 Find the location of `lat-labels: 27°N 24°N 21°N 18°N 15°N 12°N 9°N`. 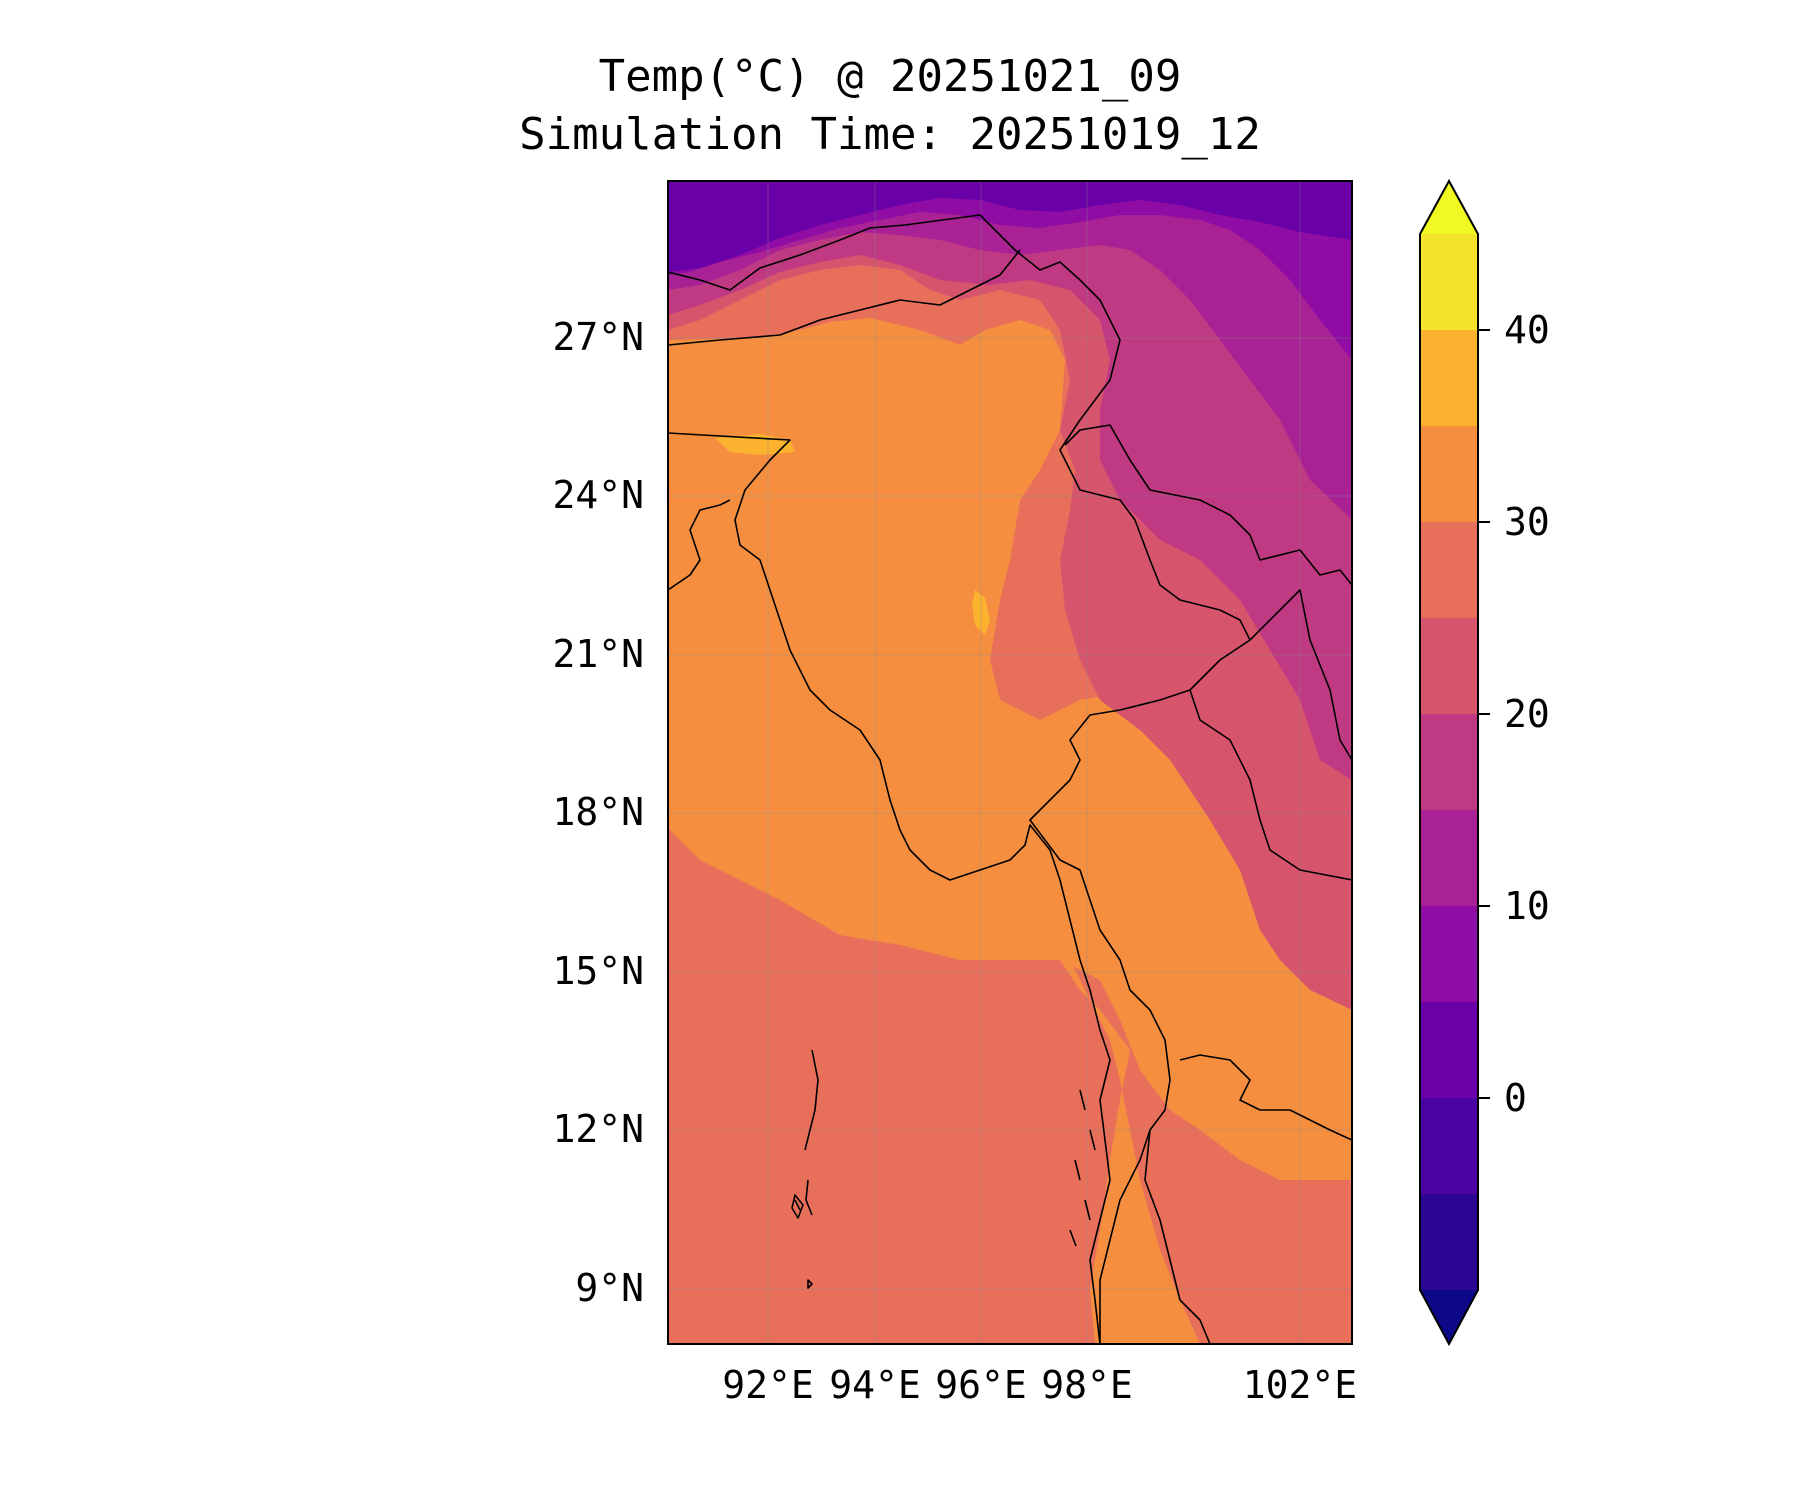

lat-labels: 27°N 24°N 21°N 18°N 15°N 12°N 9°N is located at coordinates (598, 812).